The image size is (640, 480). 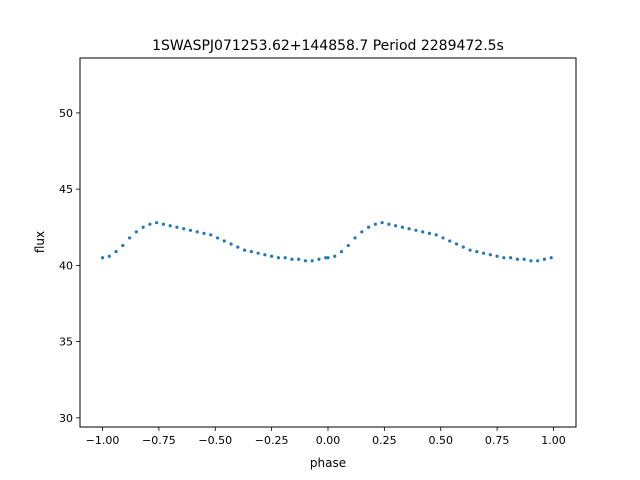 What do you see at coordinates (384, 440) in the screenshot?
I see `x-tick-label: 0.25` at bounding box center [384, 440].